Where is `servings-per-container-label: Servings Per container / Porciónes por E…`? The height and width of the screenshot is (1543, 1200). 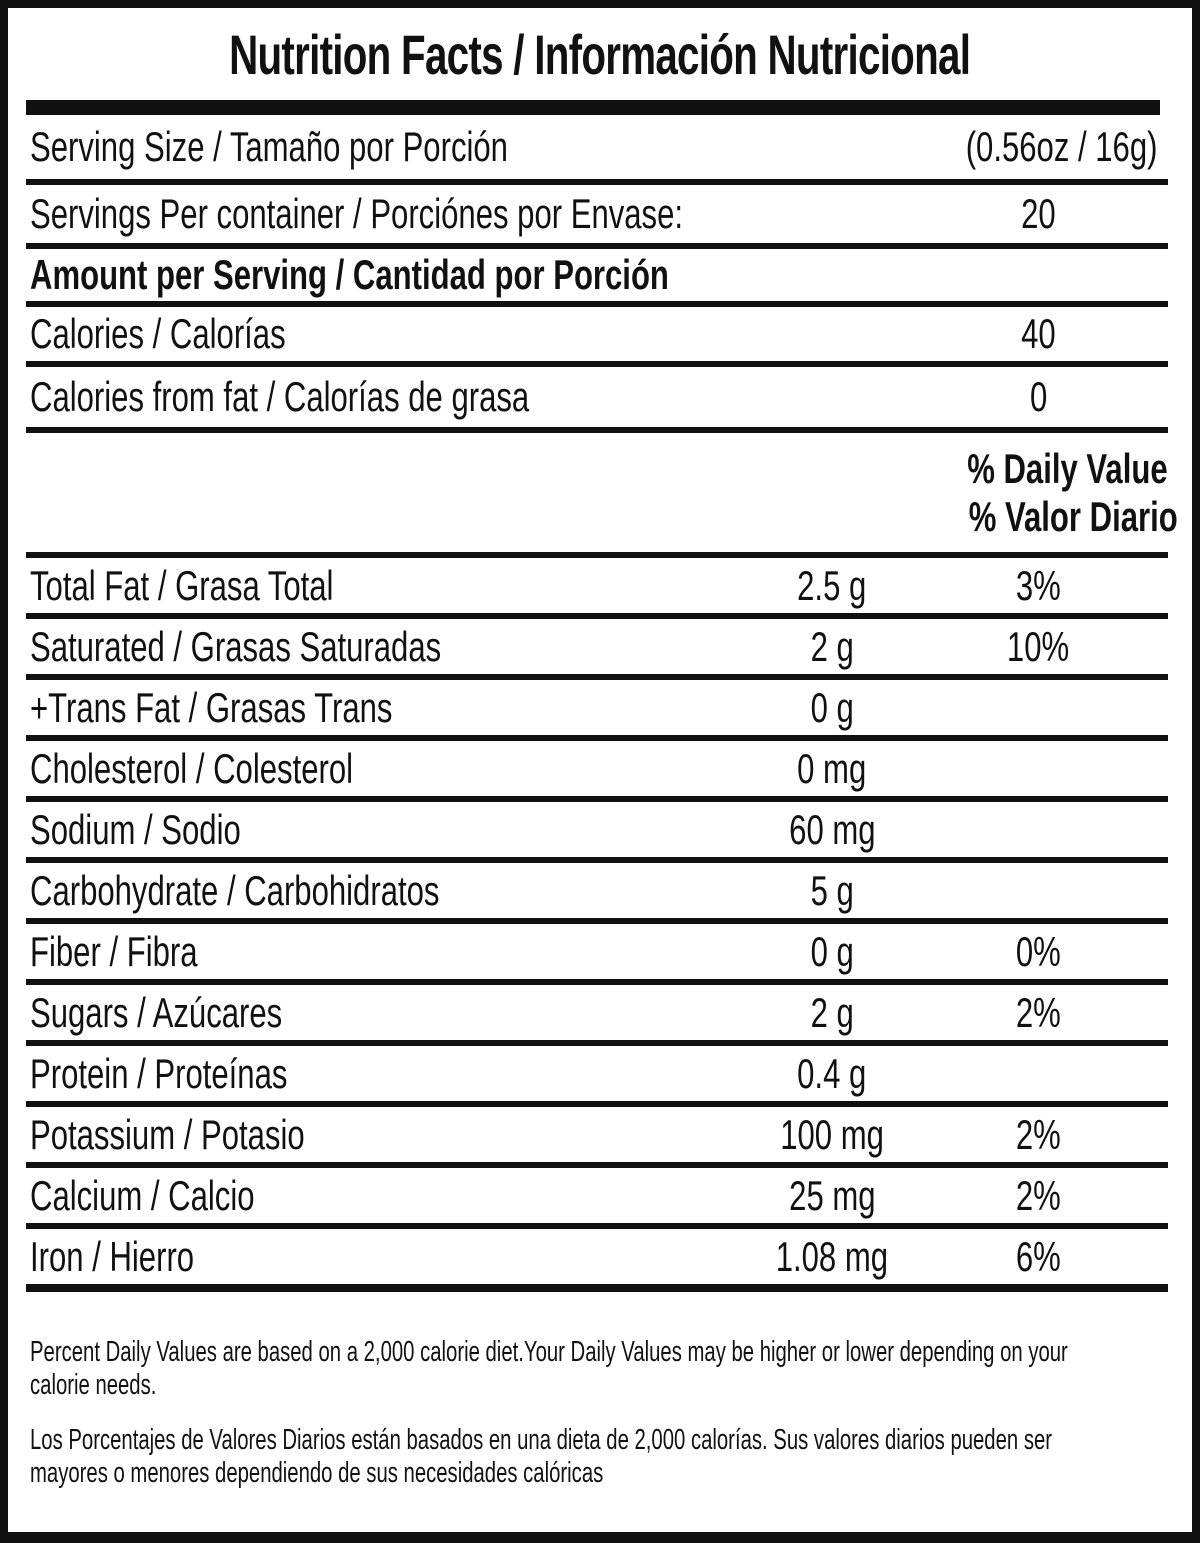
servings-per-container-label: Servings Per container / Porciónes por E… is located at coordinates (357, 213).